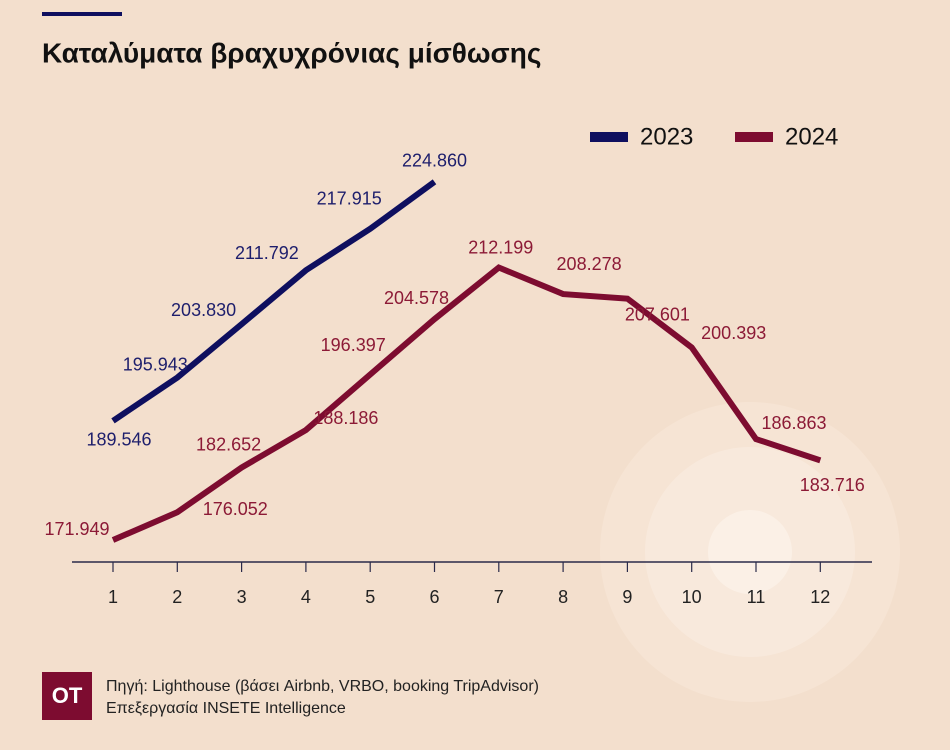 This screenshot has width=950, height=750. What do you see at coordinates (811, 136) in the screenshot?
I see `legend-label: 2024` at bounding box center [811, 136].